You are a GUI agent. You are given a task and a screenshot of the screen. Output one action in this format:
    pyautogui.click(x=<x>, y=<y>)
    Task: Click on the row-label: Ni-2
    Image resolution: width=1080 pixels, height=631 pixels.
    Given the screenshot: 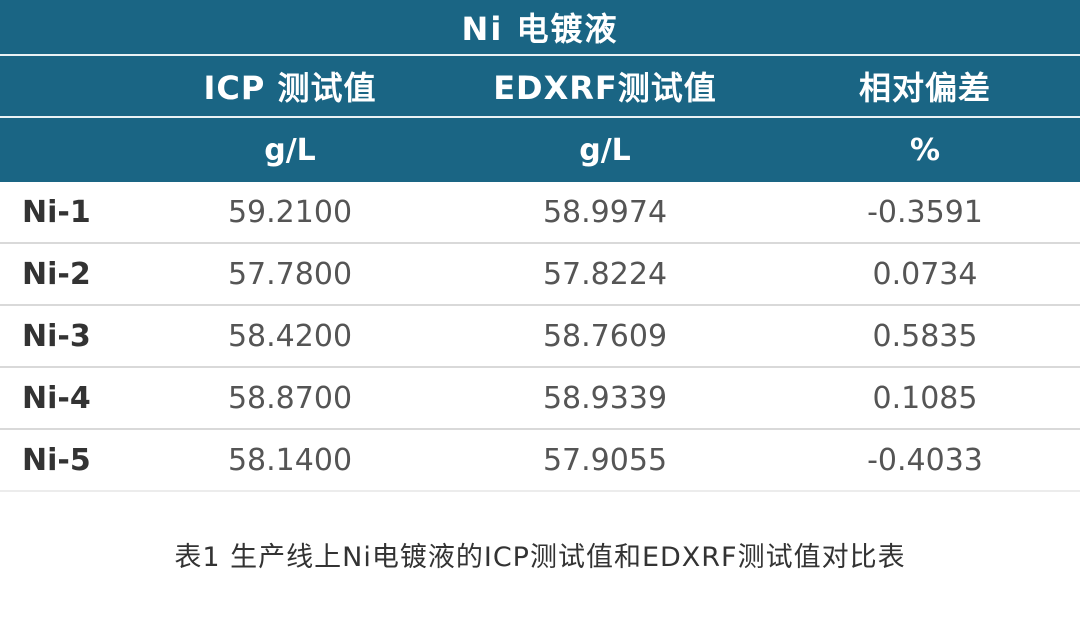 What is the action you would take?
    pyautogui.click(x=56, y=274)
    